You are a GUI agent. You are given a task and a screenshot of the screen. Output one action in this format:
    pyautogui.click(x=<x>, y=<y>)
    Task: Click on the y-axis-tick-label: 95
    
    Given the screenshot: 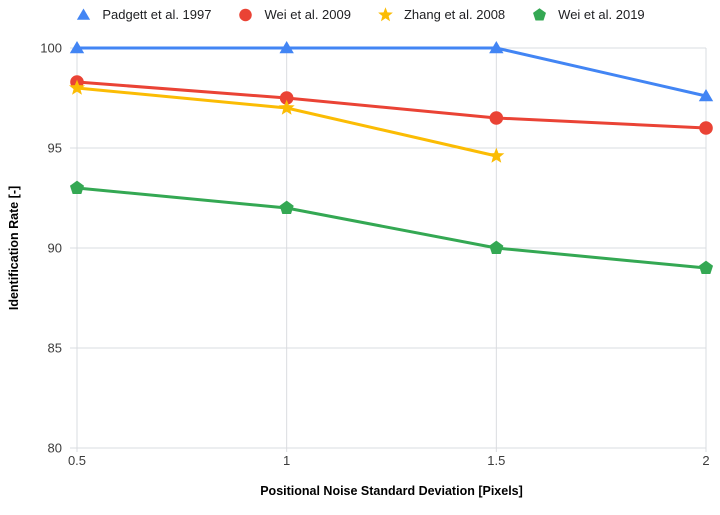 What is the action you would take?
    pyautogui.click(x=55, y=148)
    